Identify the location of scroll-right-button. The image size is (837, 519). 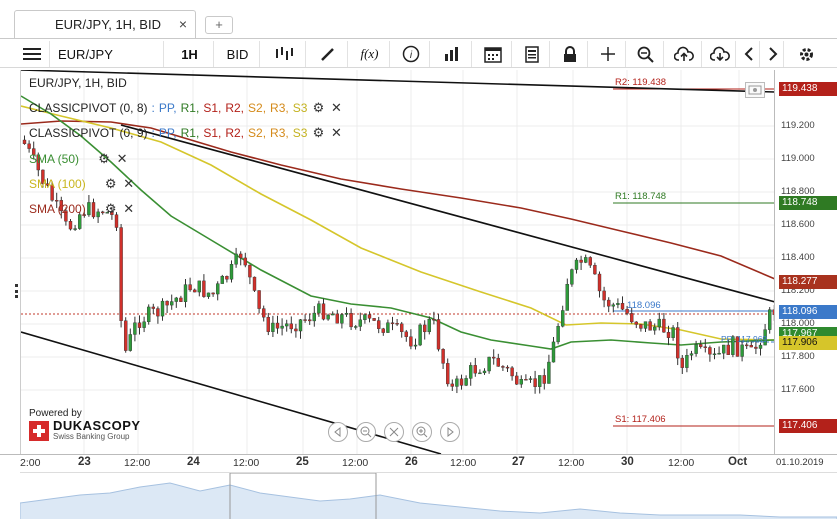
(773, 54).